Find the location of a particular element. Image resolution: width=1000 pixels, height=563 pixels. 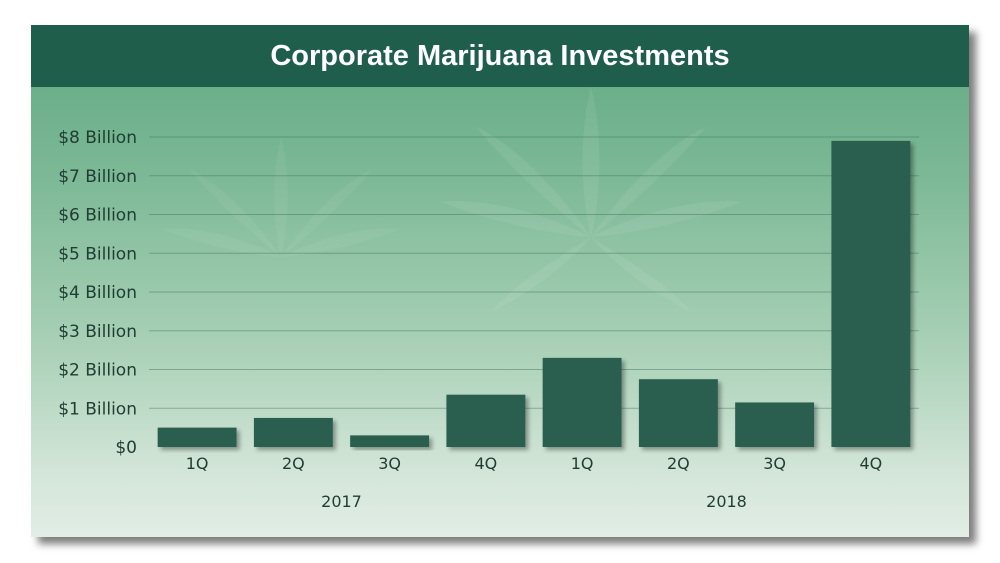

year-label: 2017 is located at coordinates (341, 501).